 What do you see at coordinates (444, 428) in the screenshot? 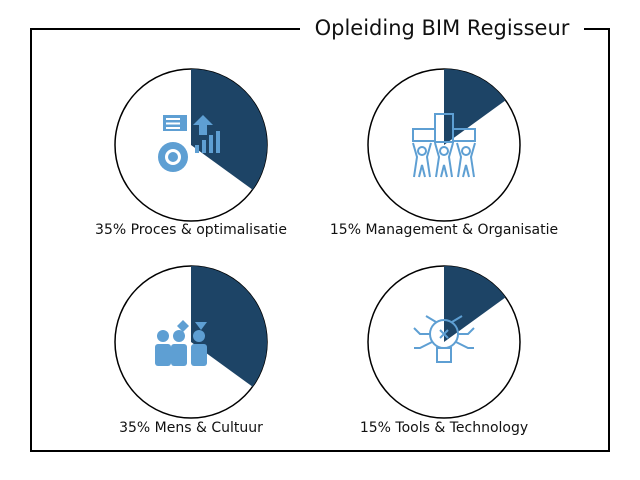
I see `pie-label-3: 15% Tools & Technology` at bounding box center [444, 428].